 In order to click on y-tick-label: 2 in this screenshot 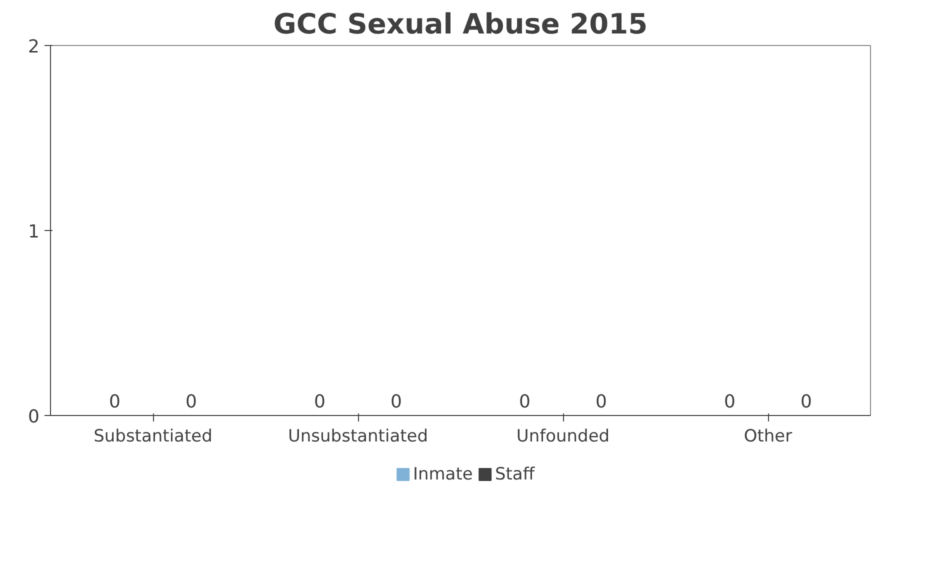, I will do `click(34, 47)`.